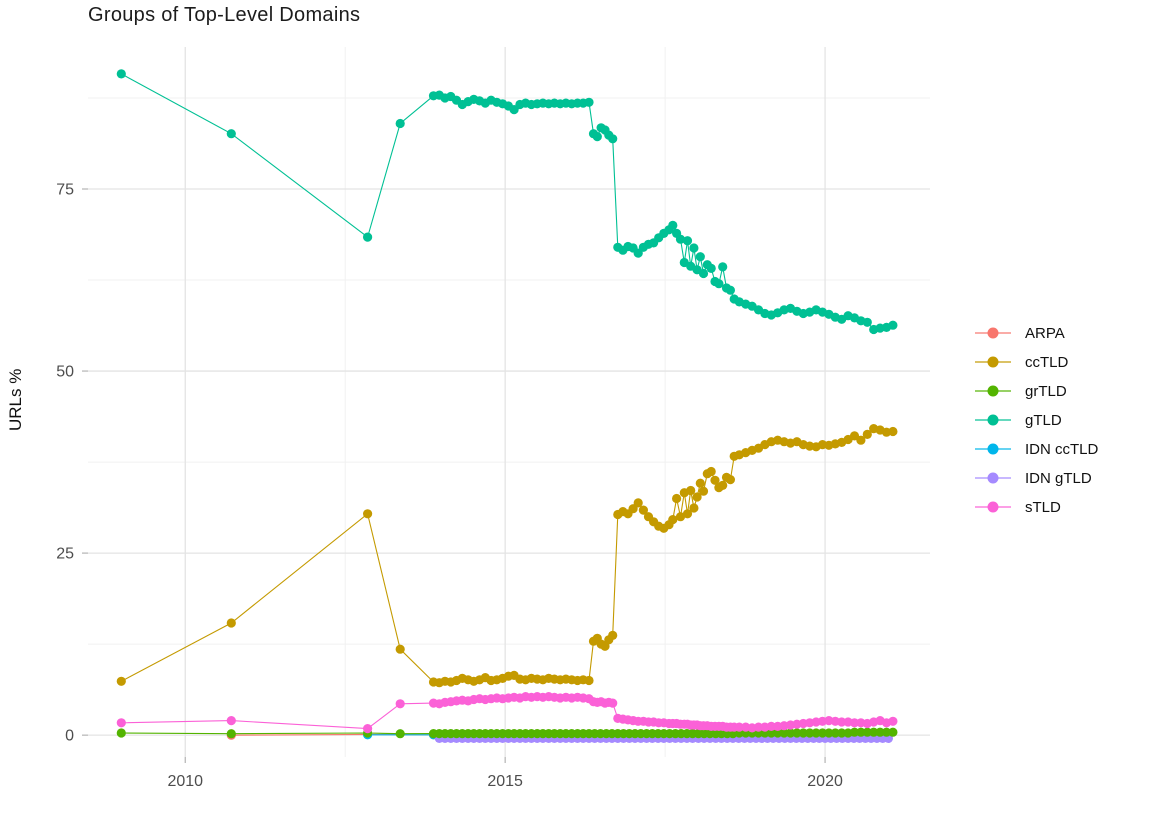  I want to click on series-stld, so click(507, 713).